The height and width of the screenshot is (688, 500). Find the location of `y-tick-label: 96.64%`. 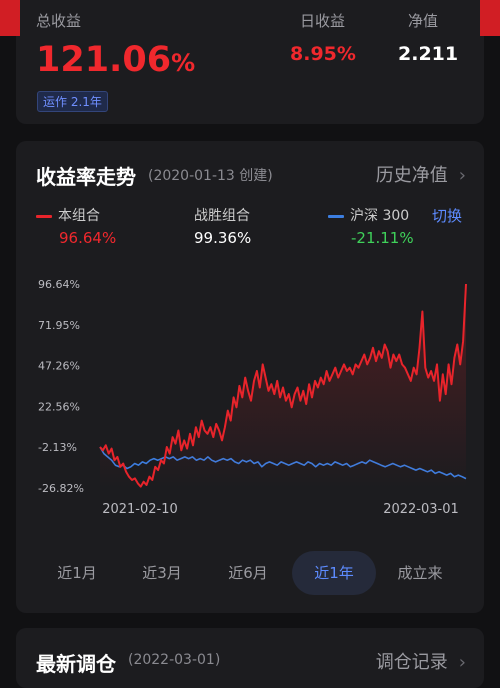

y-tick-label: 96.64% is located at coordinates (59, 284).